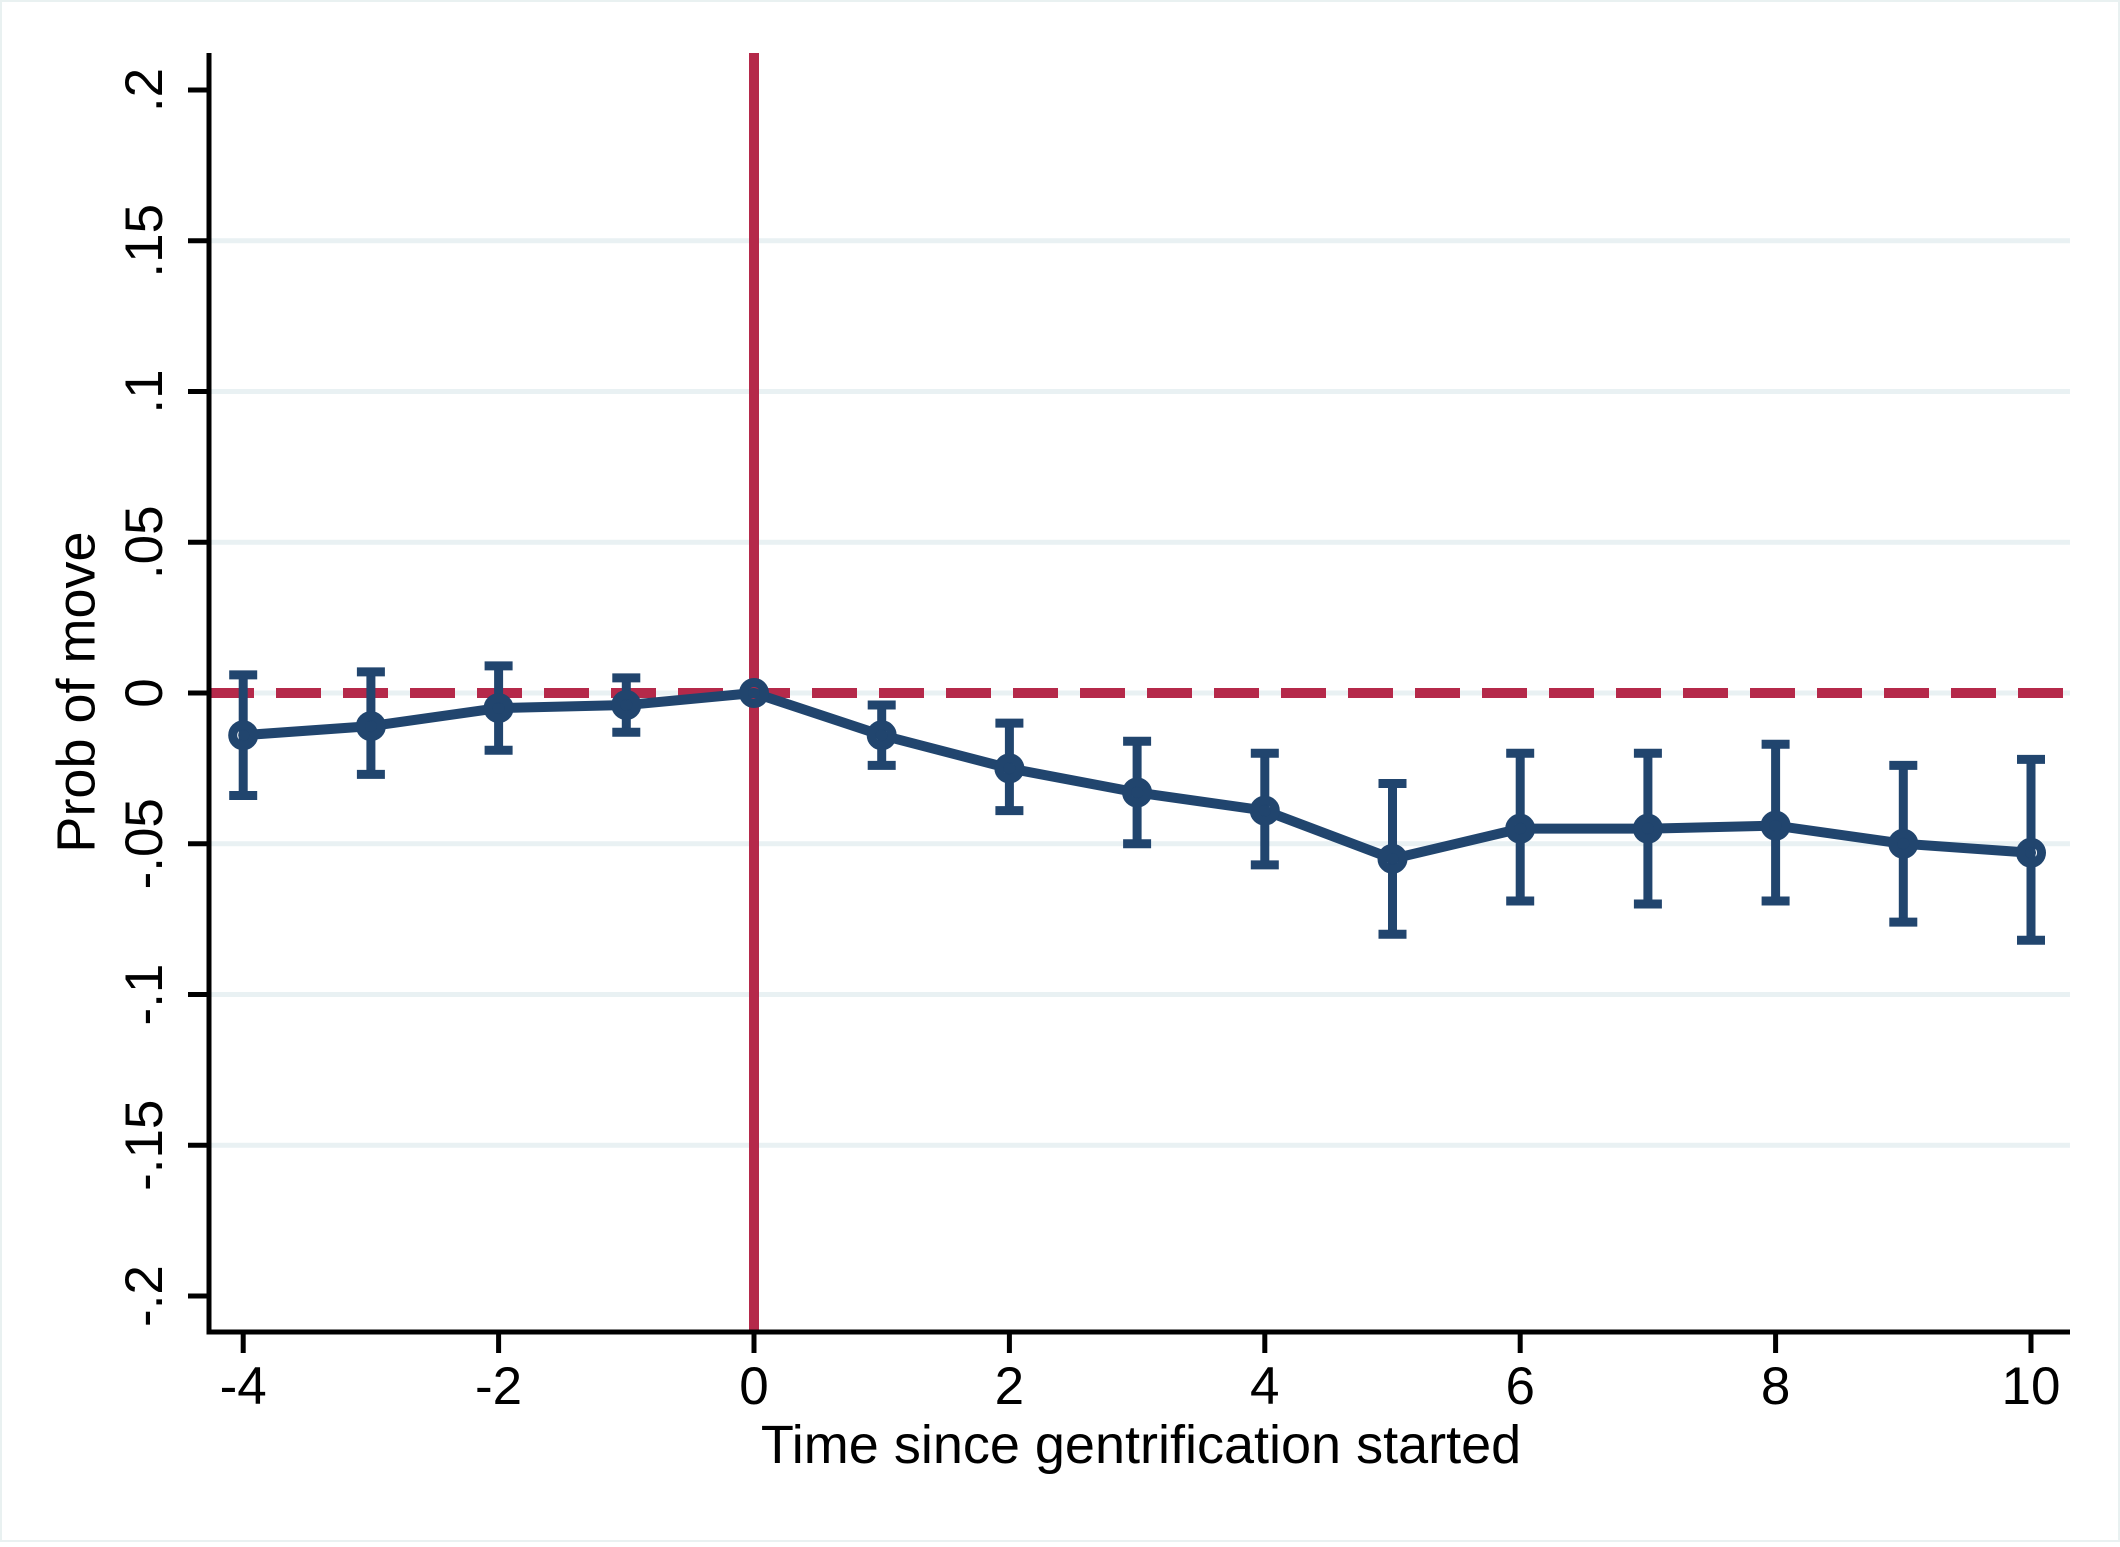 The height and width of the screenshot is (1547, 2120). What do you see at coordinates (144, 1145) in the screenshot?
I see `y-tick-label: -.15` at bounding box center [144, 1145].